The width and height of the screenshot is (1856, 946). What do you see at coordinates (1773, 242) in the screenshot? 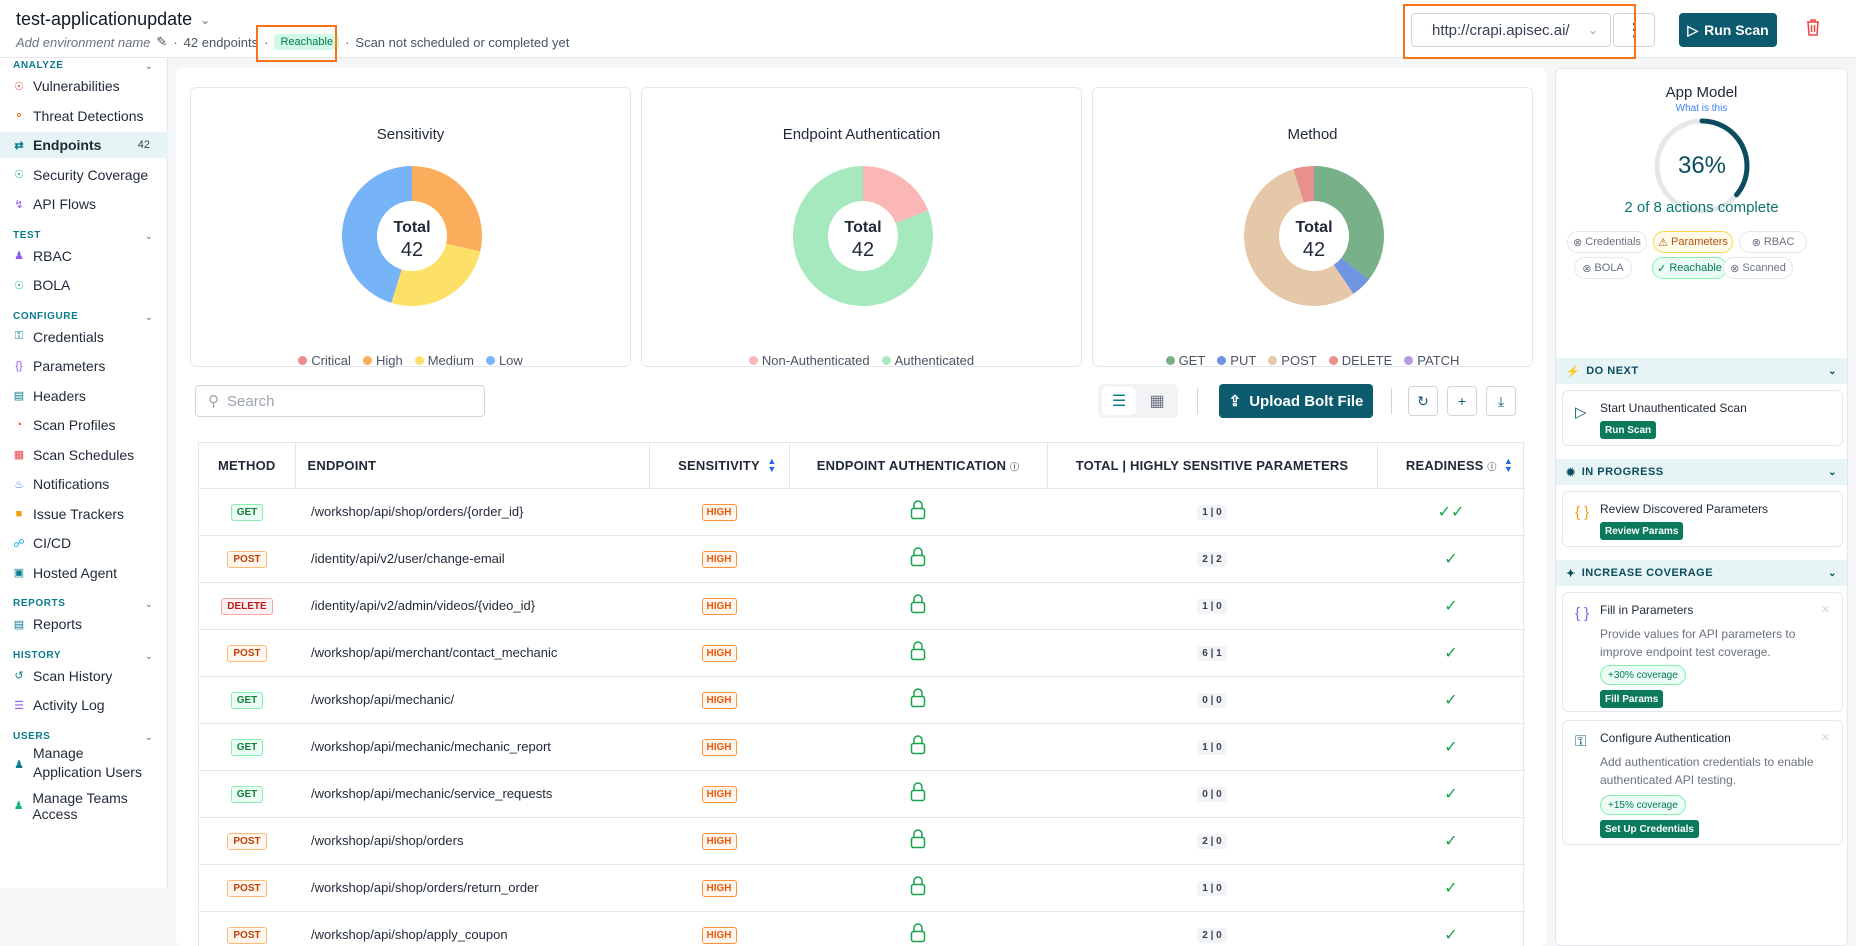
I see `status-chip-rbac: ⊗ RBAC` at bounding box center [1773, 242].